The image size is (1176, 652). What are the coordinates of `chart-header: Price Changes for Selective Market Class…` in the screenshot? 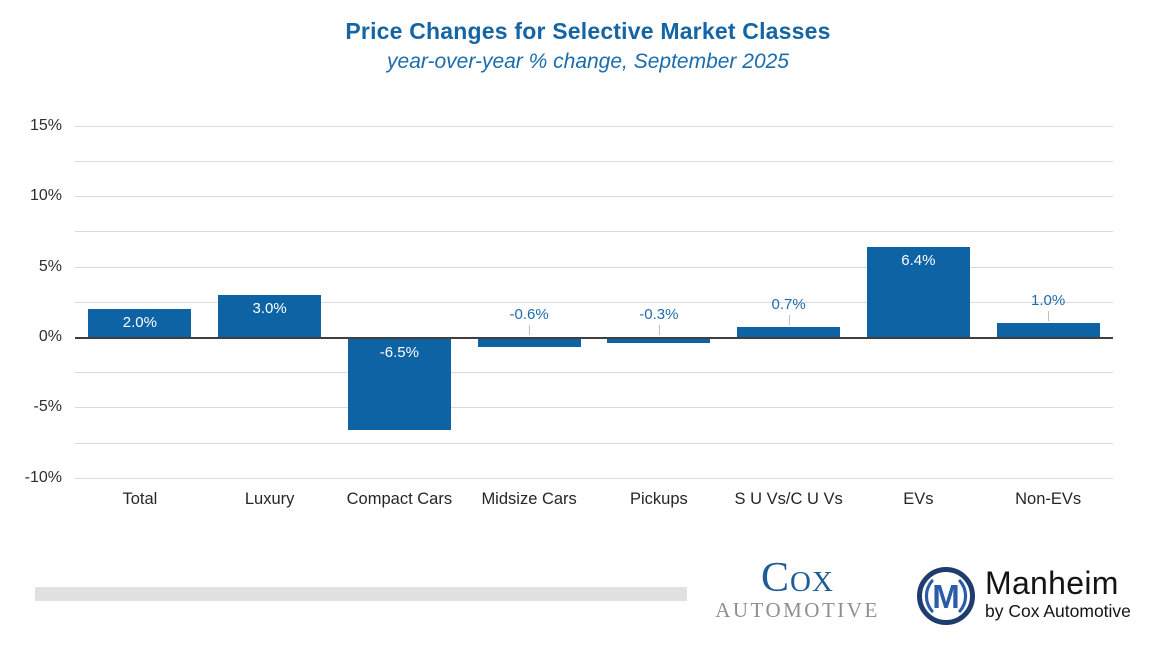 It's located at (588, 46).